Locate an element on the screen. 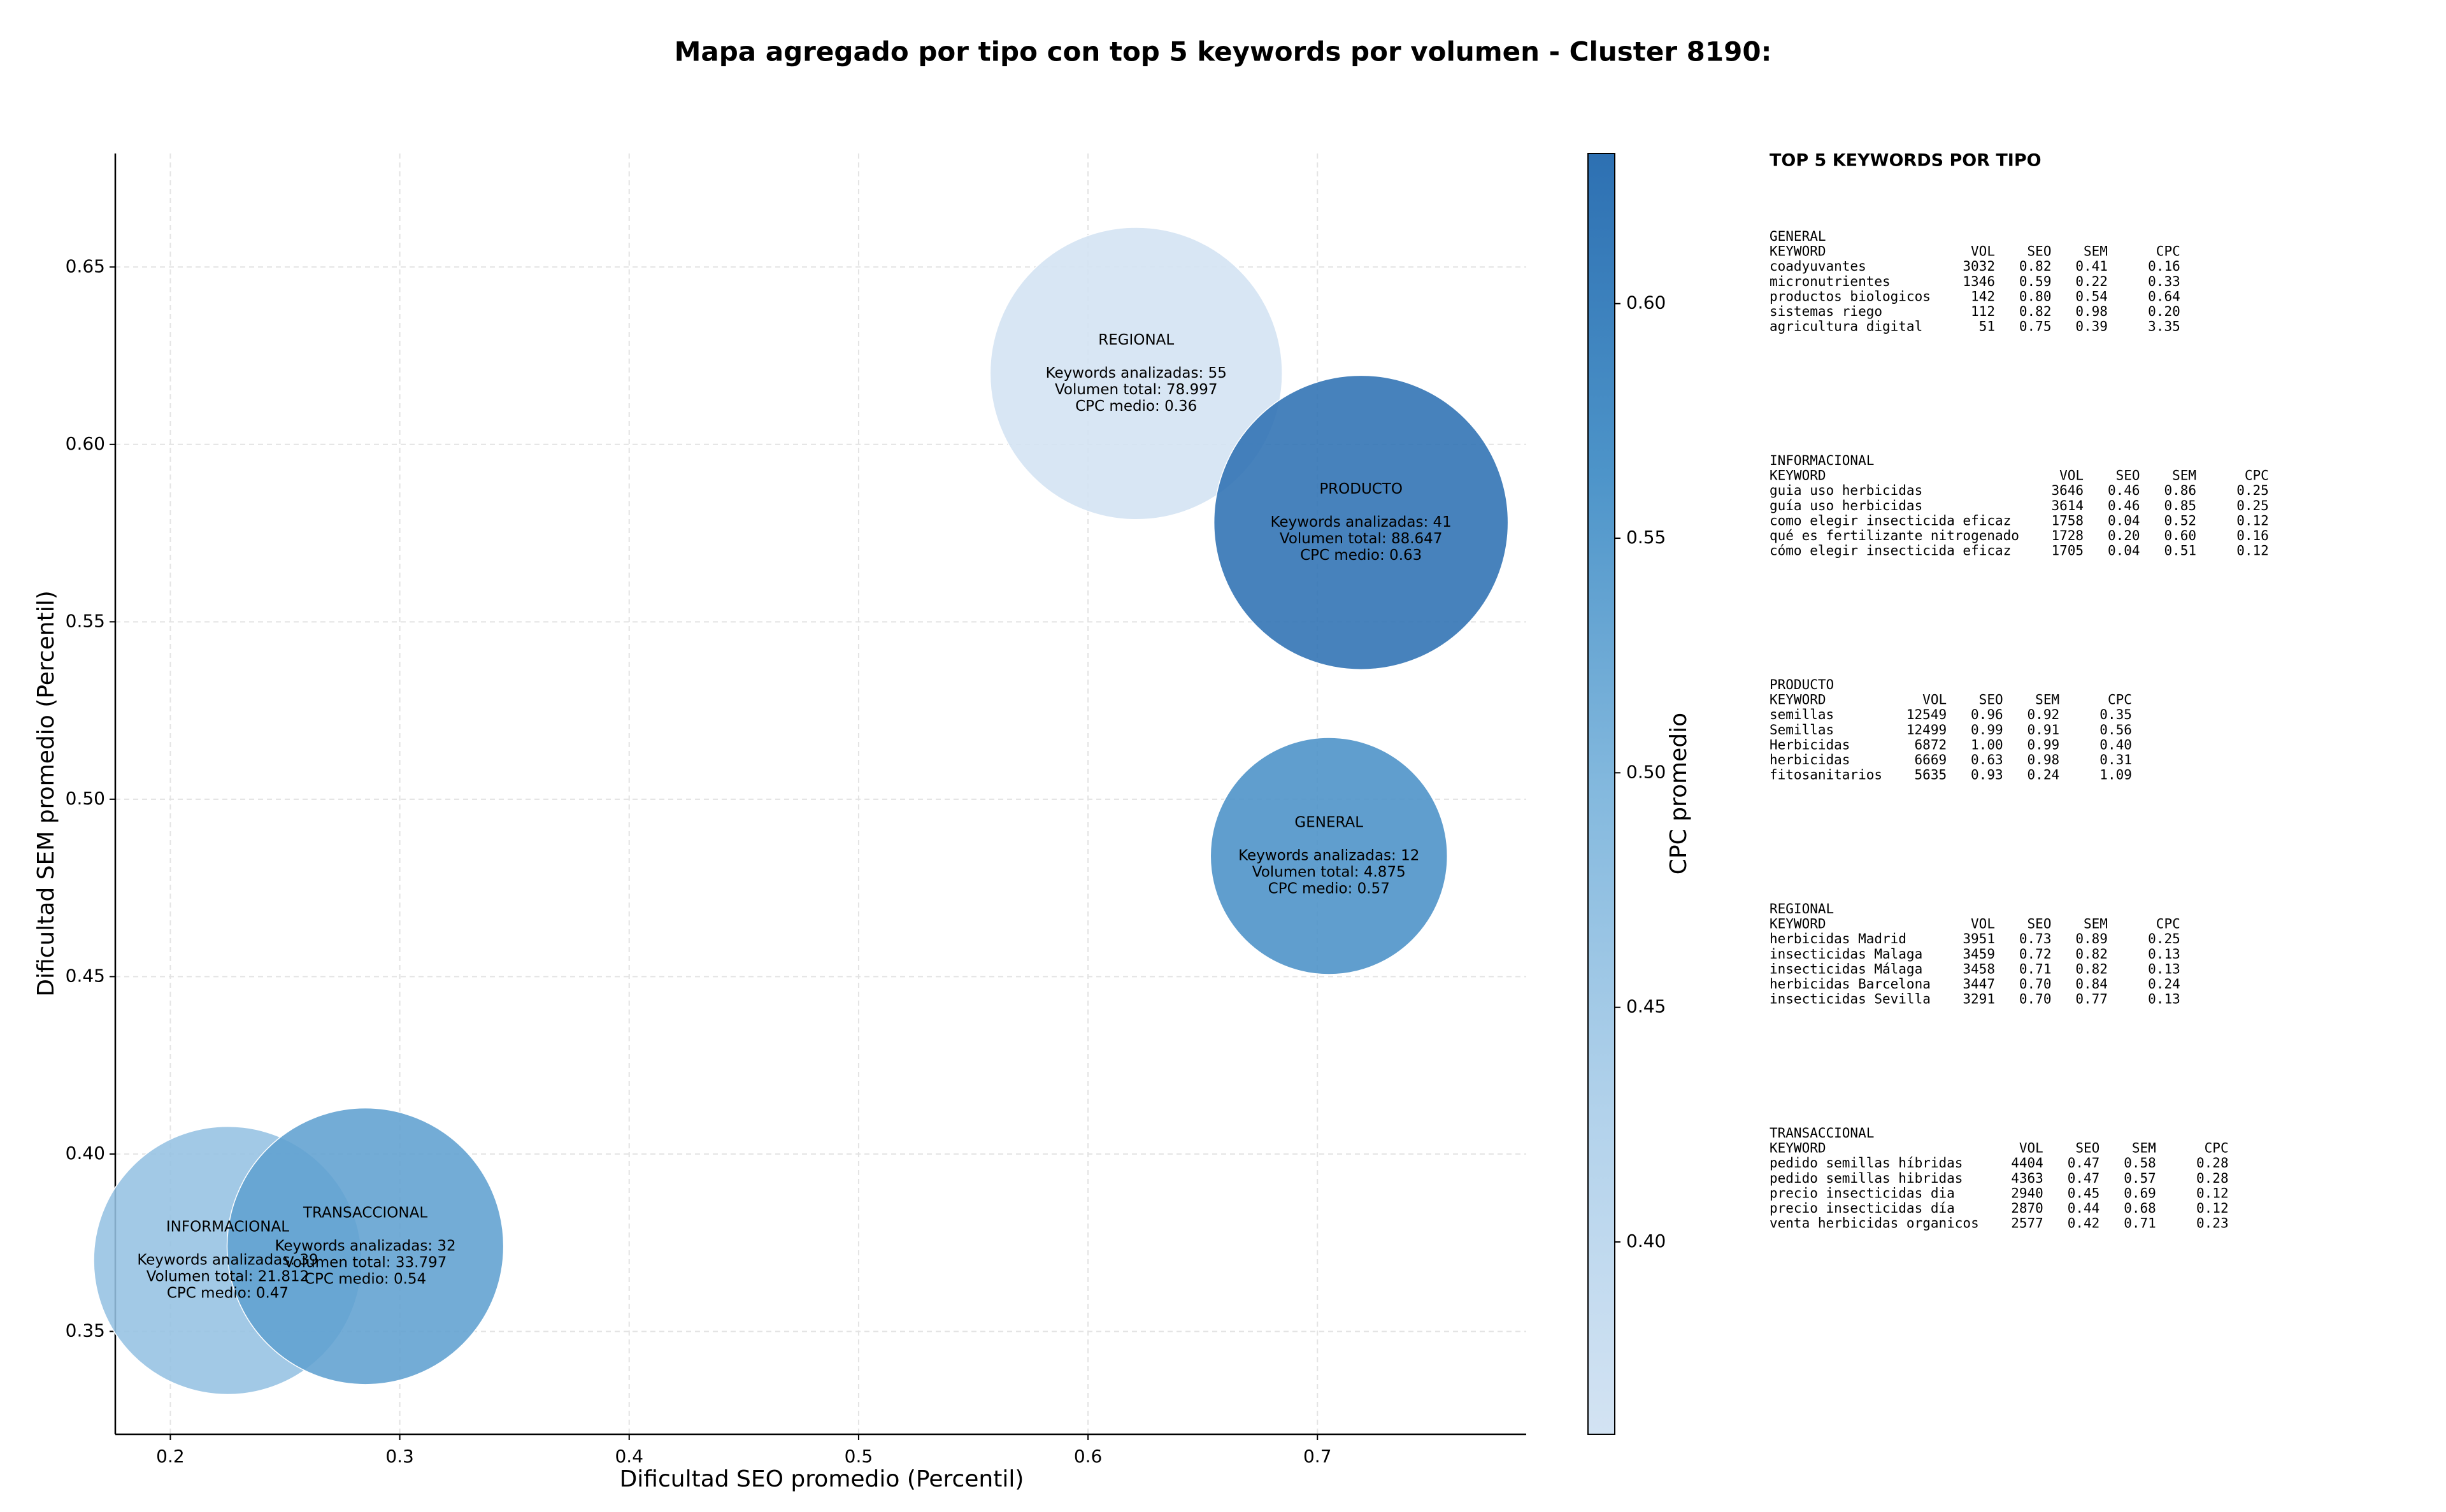 The height and width of the screenshot is (1512, 2446). bubble-detail: Keywords analizadas: 41 is located at coordinates (1362, 522).